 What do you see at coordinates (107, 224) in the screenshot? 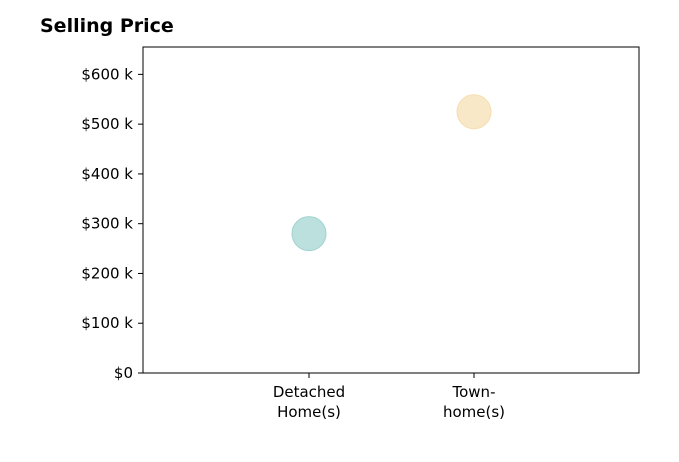
I see `y-tick-label: $300 k` at bounding box center [107, 224].